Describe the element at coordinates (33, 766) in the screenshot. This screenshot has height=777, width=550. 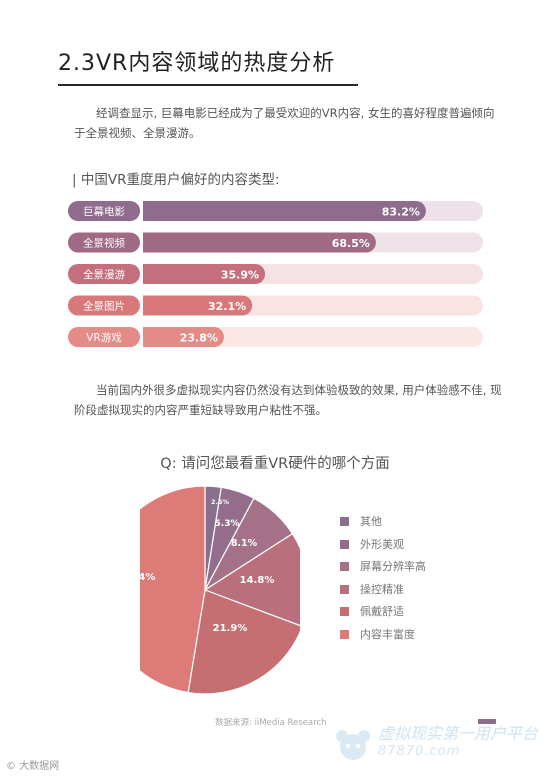
I see `watermark-left: © 大数据网` at that location.